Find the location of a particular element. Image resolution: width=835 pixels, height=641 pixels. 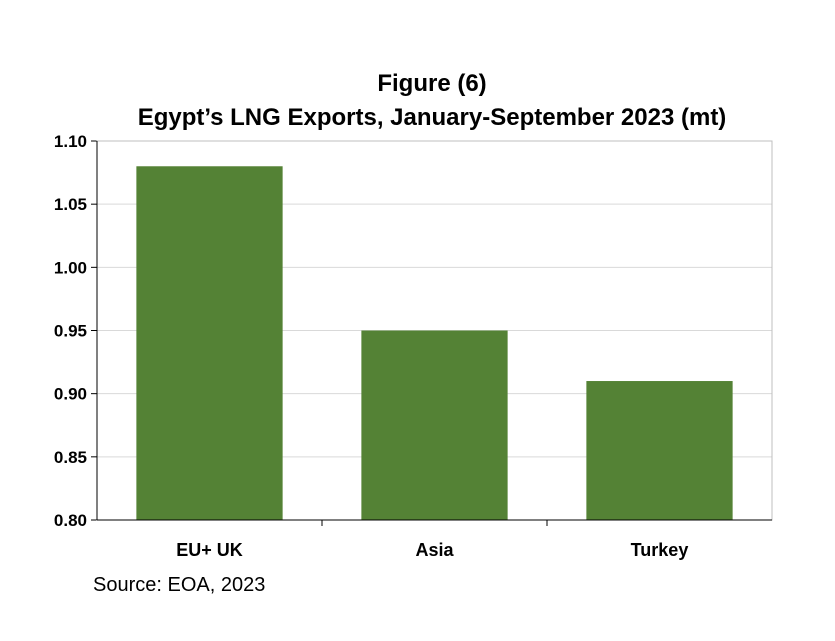

y-tick-label: 1.10 is located at coordinates (70, 141).